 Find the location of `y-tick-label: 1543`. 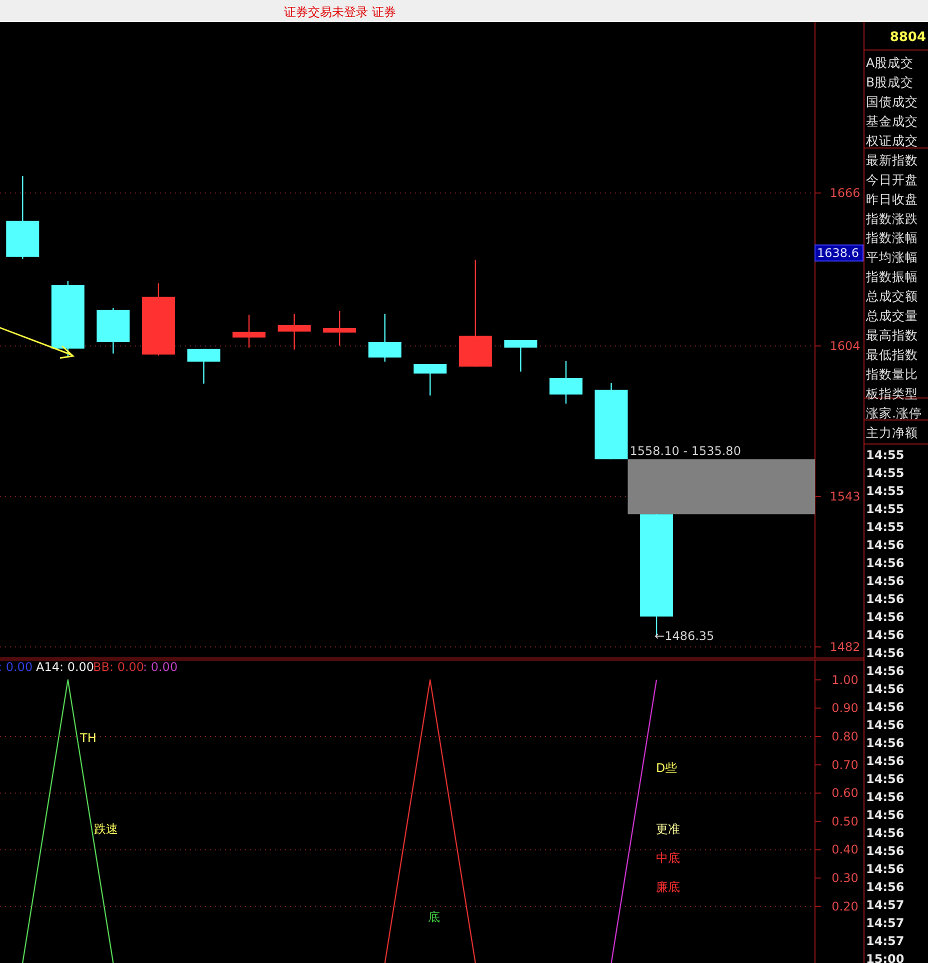

y-tick-label: 1543 is located at coordinates (845, 496).